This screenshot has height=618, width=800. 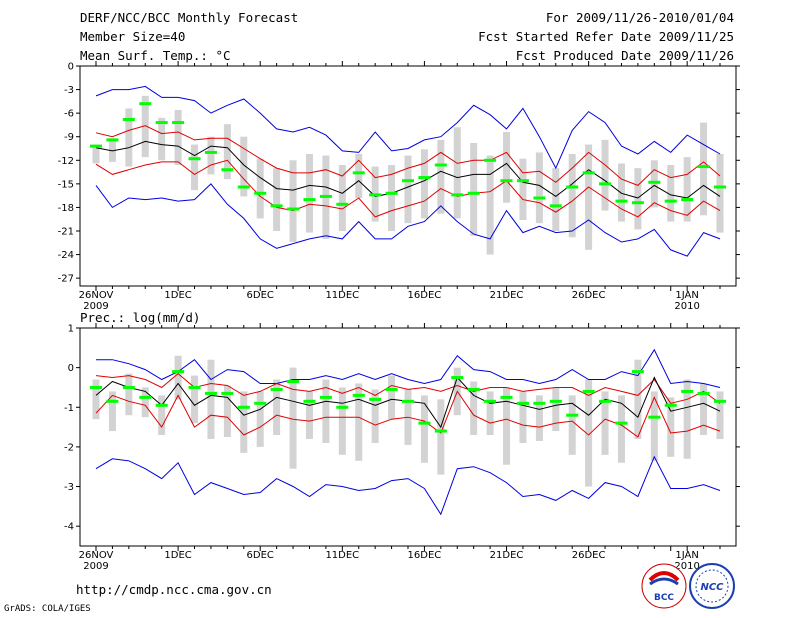 What do you see at coordinates (69, 447) in the screenshot?
I see `y-tick-label: -2` at bounding box center [69, 447].